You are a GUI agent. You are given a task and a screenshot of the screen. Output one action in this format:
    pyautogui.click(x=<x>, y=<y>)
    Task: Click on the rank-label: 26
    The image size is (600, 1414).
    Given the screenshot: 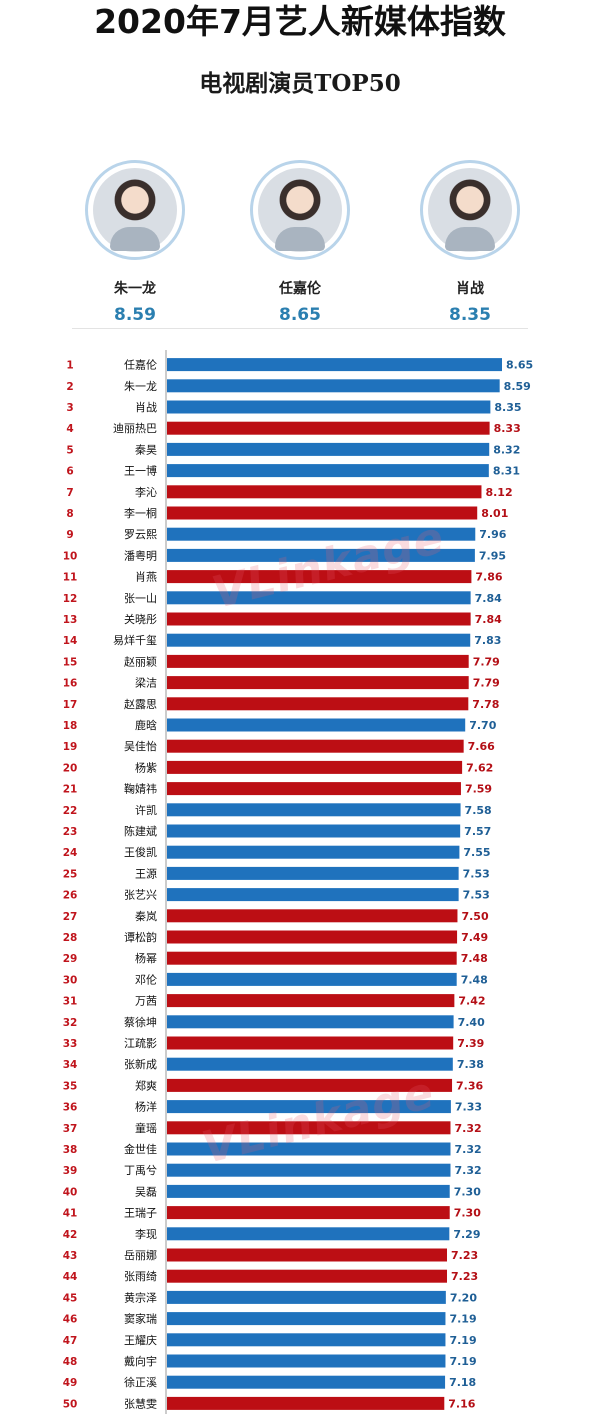 What is the action you would take?
    pyautogui.click(x=70, y=896)
    